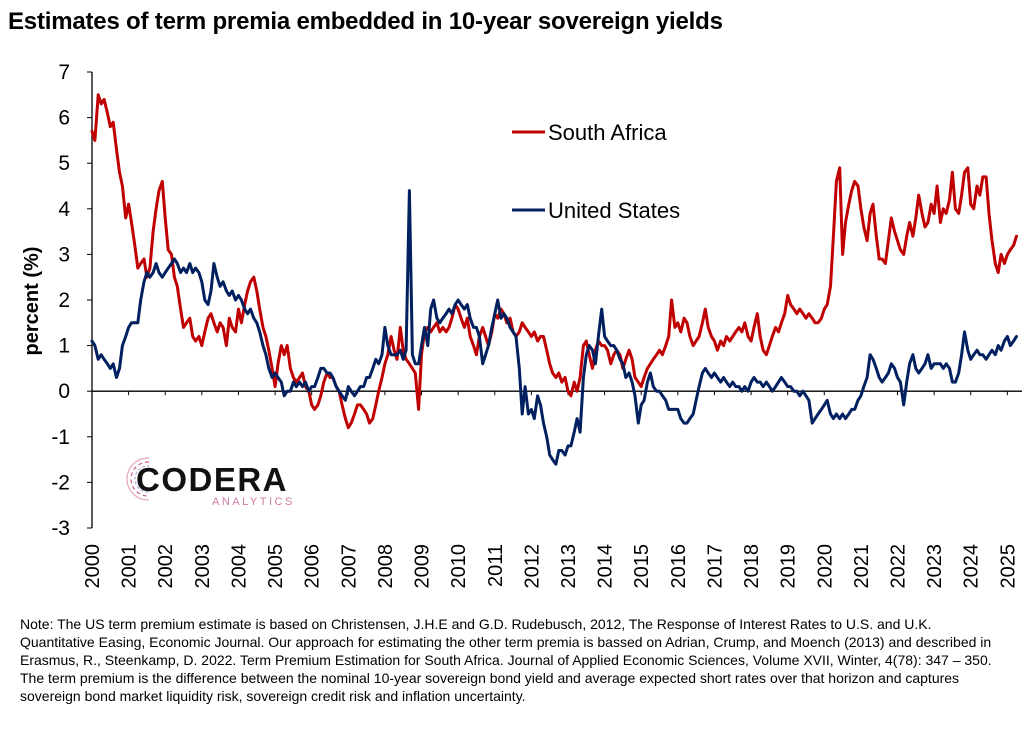 This screenshot has height=745, width=1024. I want to click on x-tick-label: 2011, so click(496, 565).